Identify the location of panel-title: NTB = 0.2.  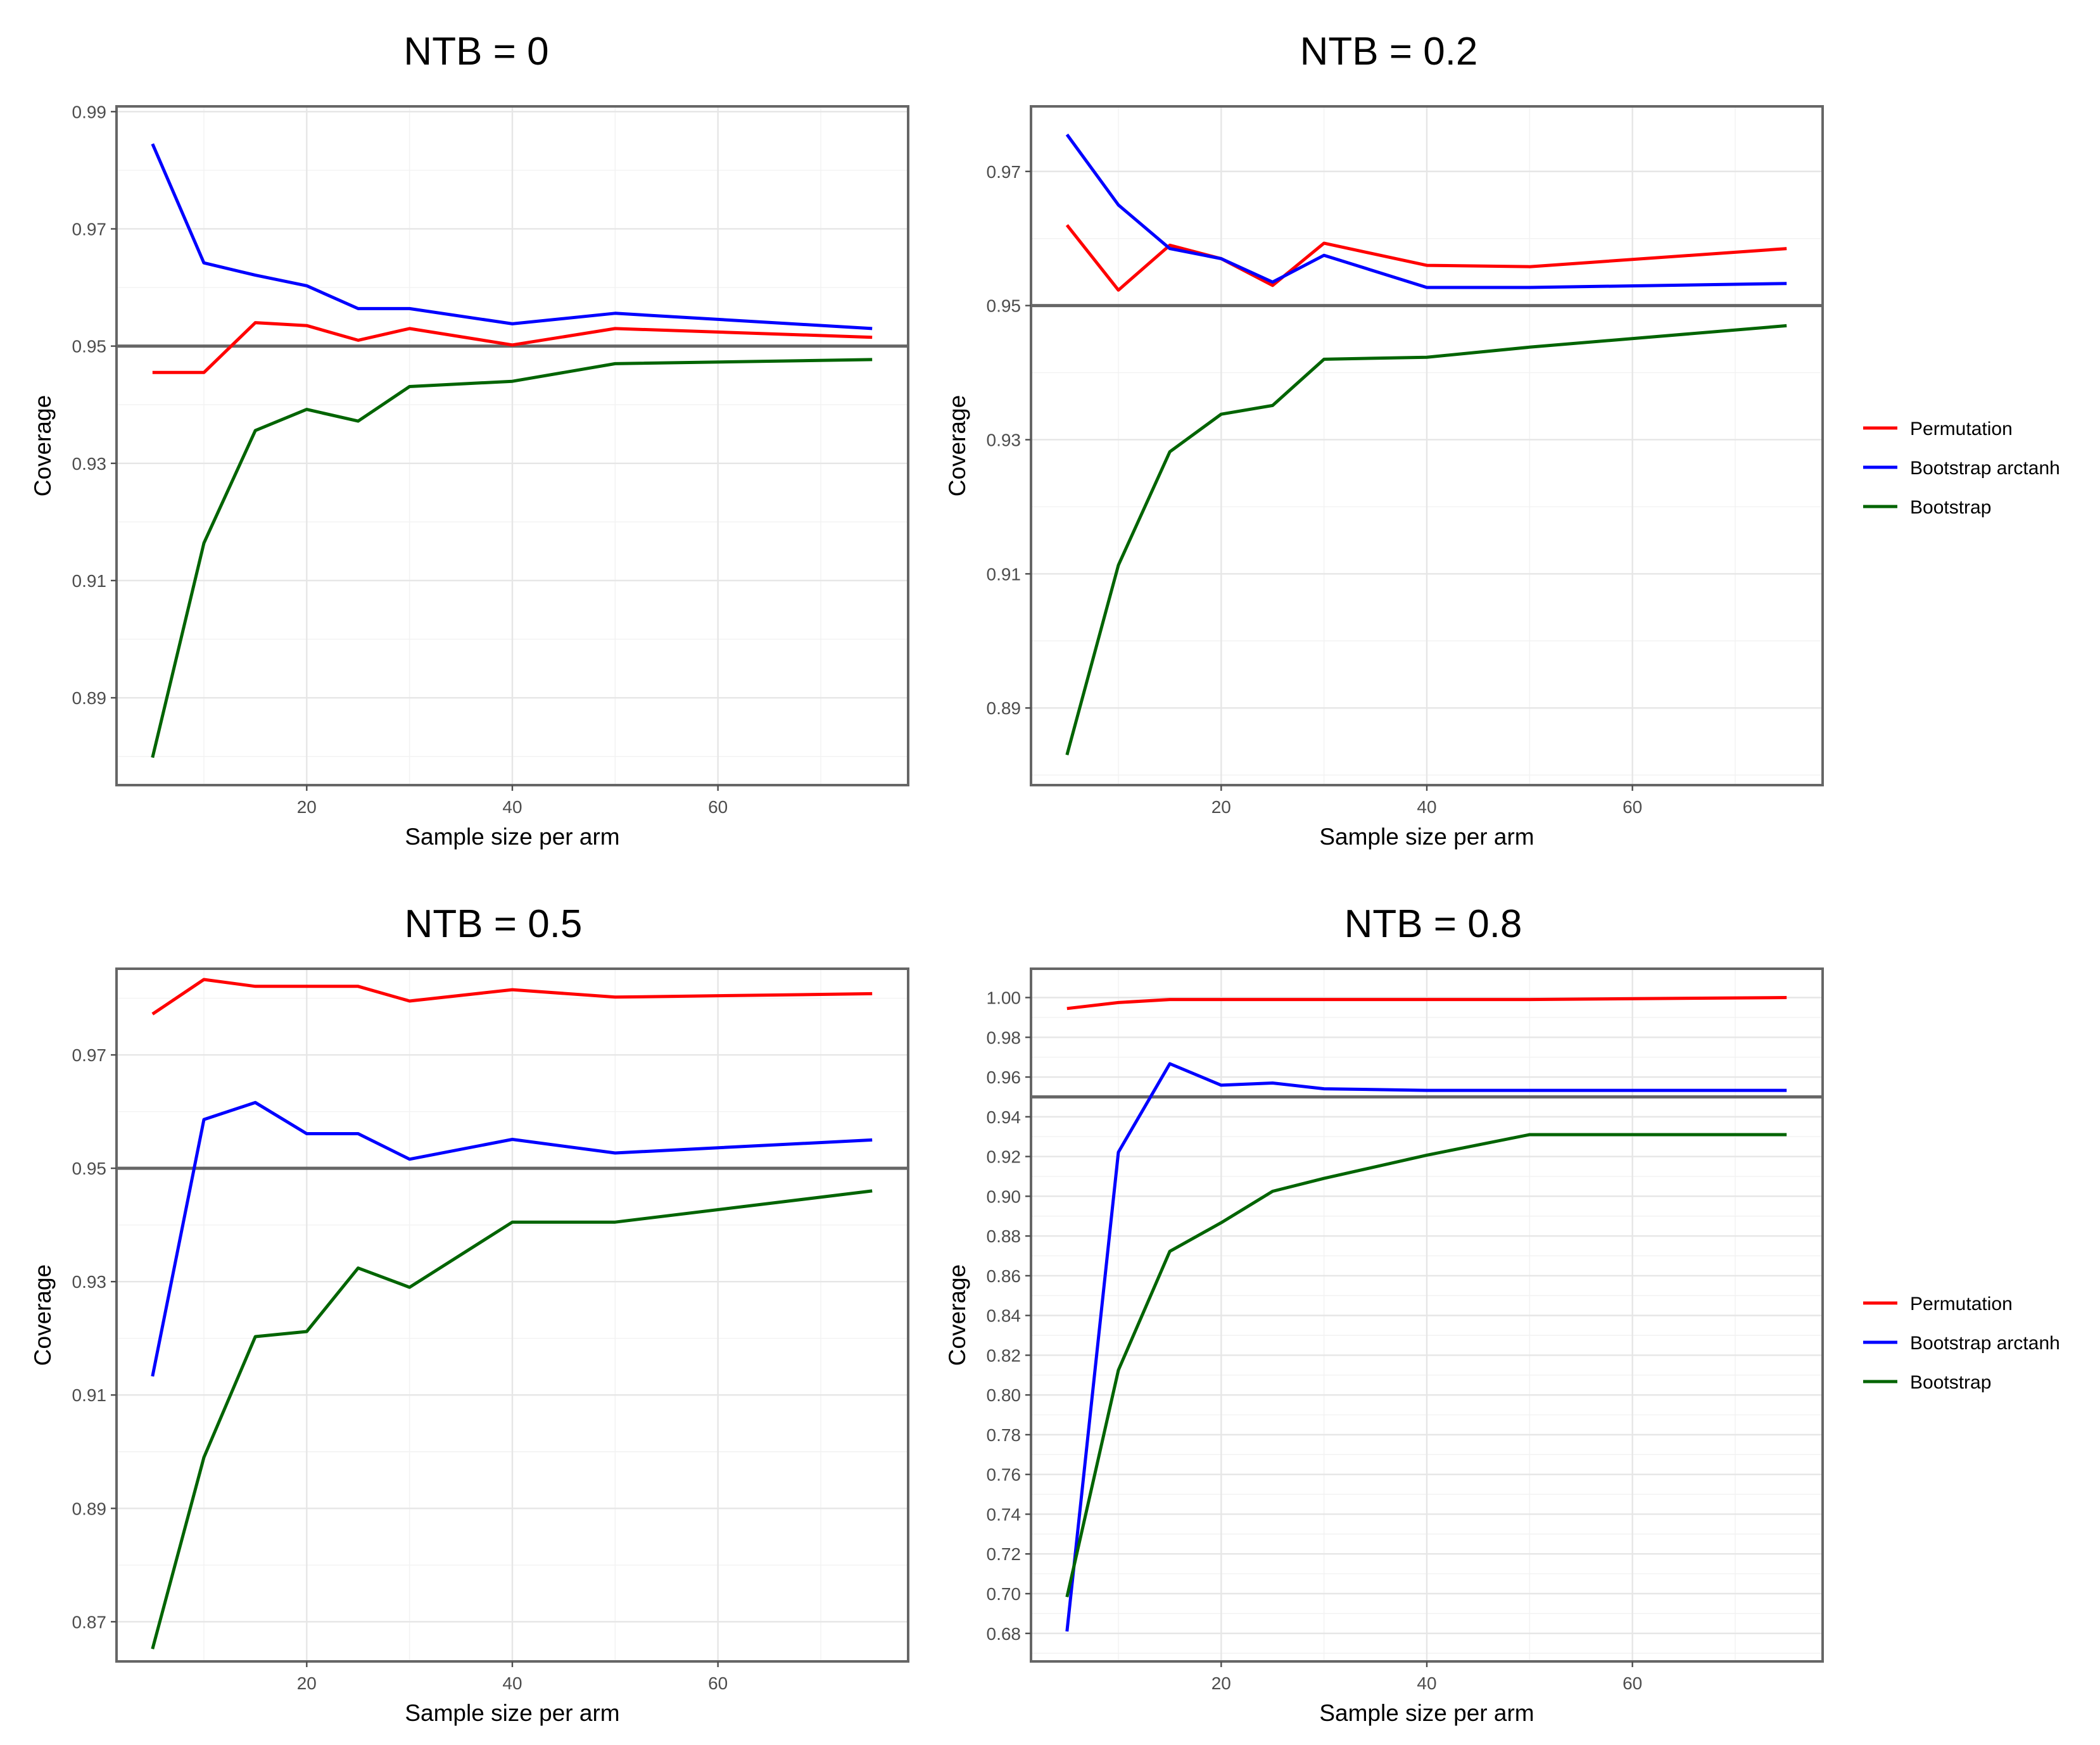
(1389, 51).